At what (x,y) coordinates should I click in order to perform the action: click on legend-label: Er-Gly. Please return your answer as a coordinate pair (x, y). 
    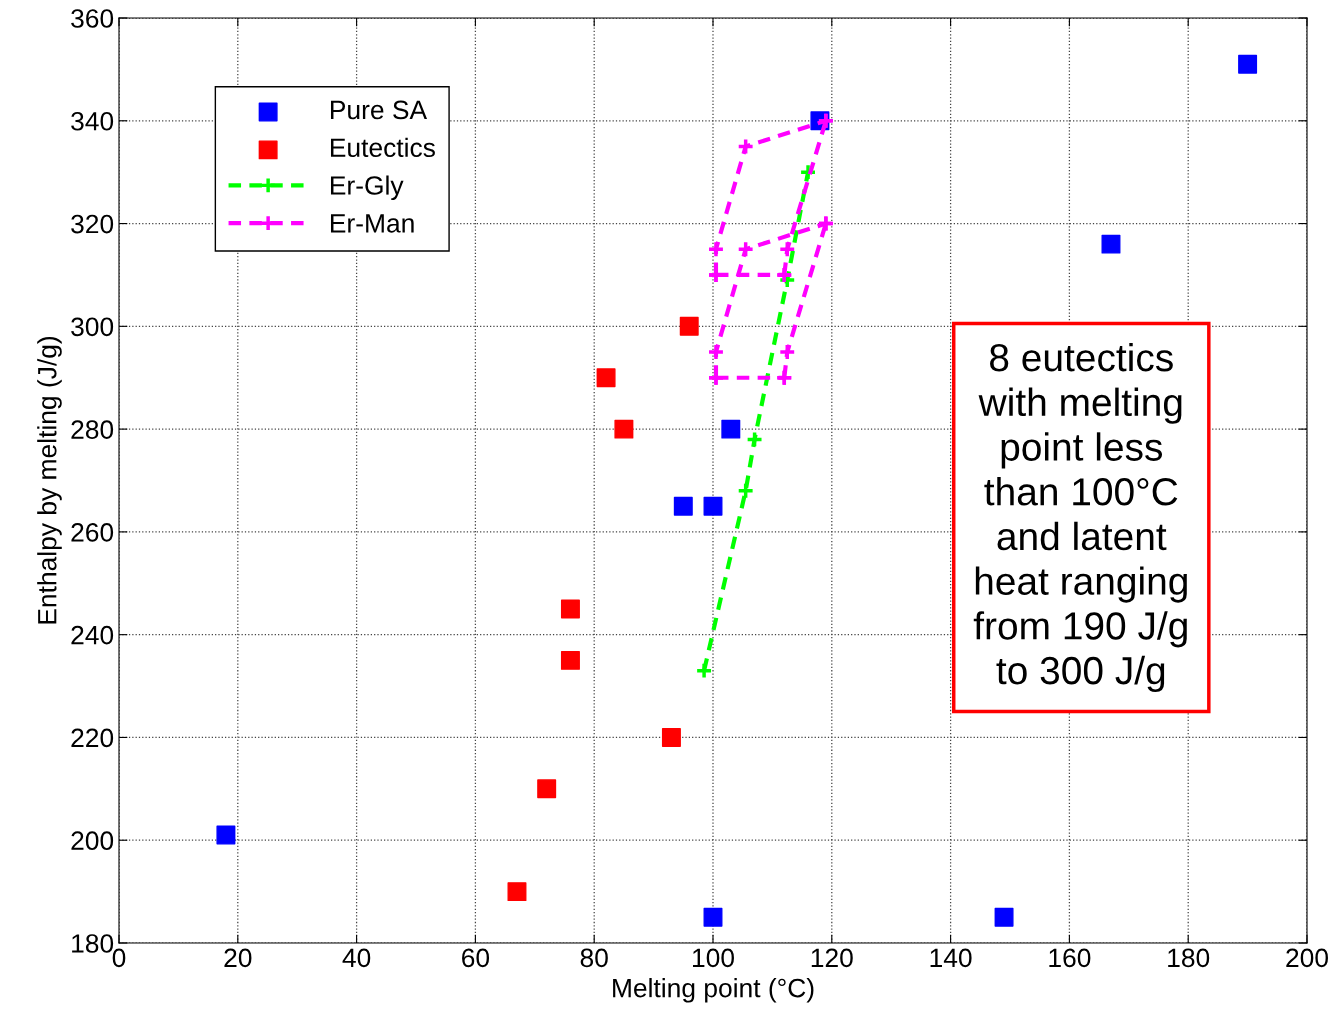
    Looking at the image, I should click on (367, 188).